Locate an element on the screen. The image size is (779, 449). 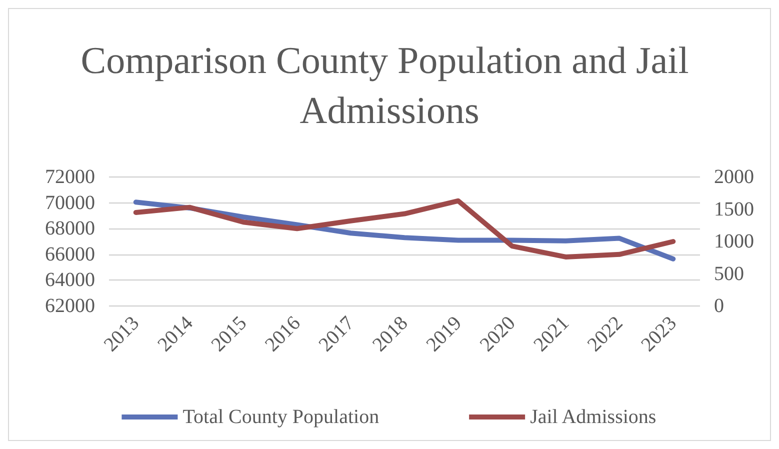
y2-tick-label: 0 is located at coordinates (719, 306).